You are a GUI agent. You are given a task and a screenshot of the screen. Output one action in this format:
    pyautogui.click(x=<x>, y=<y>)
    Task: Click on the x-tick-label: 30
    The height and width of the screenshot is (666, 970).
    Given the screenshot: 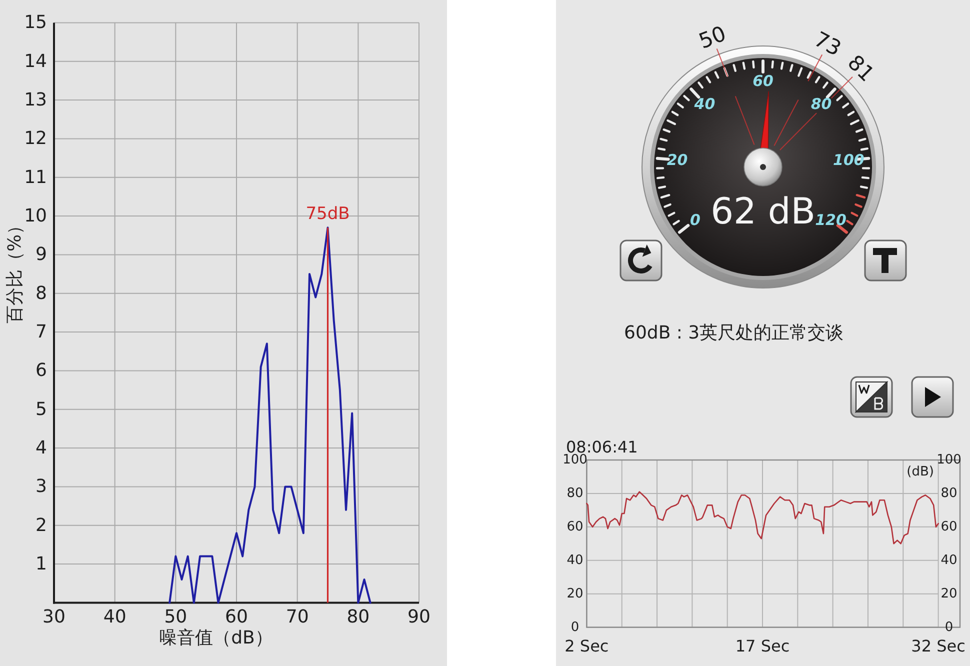 What is the action you would take?
    pyautogui.click(x=54, y=617)
    